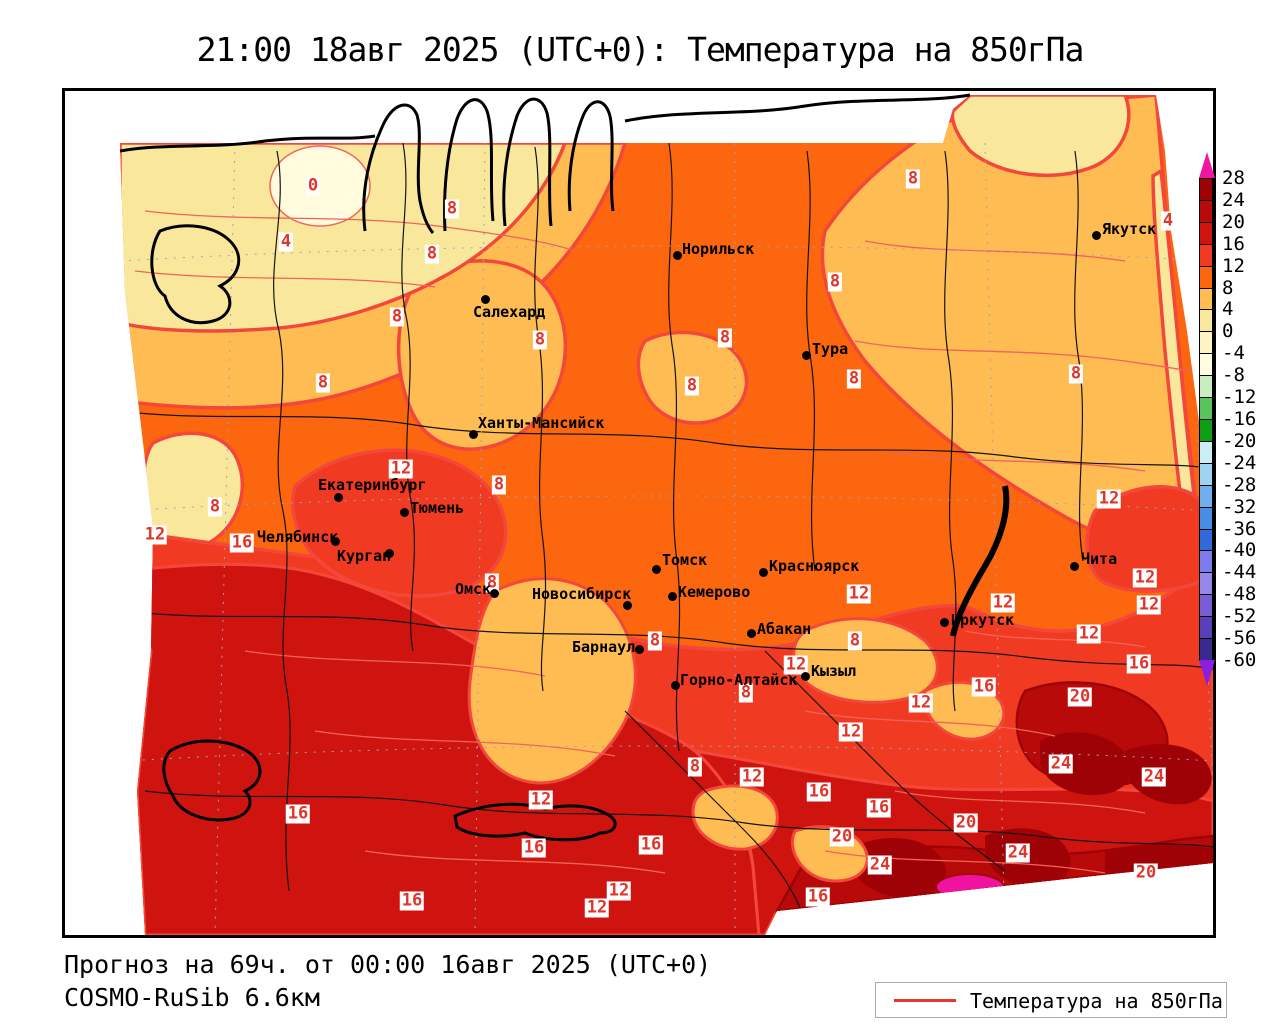 This screenshot has width=1280, height=1024. Describe the element at coordinates (1239, 462) in the screenshot. I see `colorbar-tick-label: -24` at that location.